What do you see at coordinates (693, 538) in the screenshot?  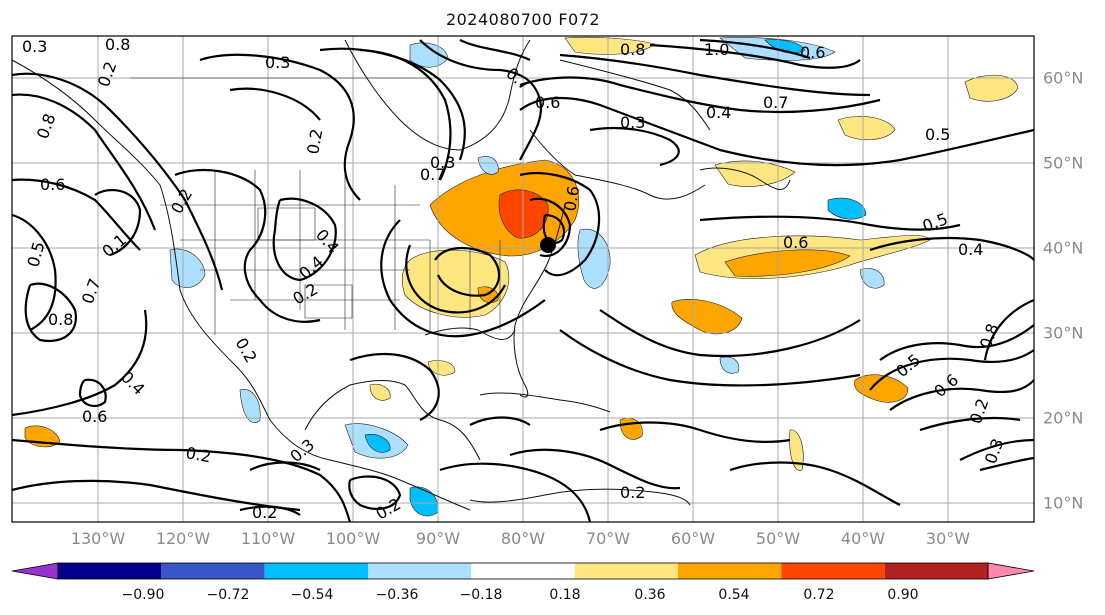 I see `lon-label: 60°W` at bounding box center [693, 538].